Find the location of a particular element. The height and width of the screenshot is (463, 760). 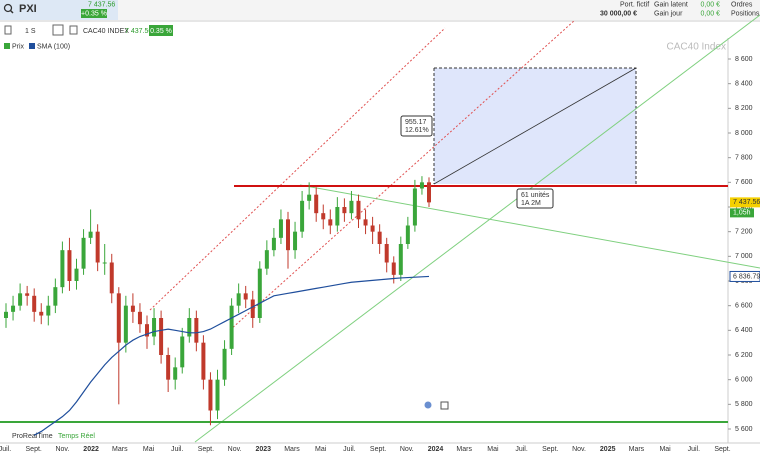

x-tick-label: Mai is located at coordinates (665, 449).